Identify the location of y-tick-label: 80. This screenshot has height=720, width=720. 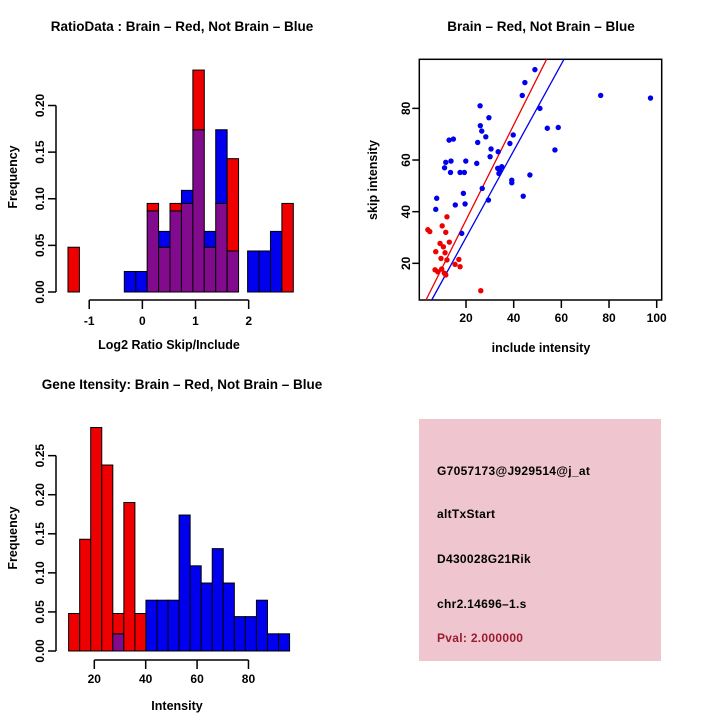
(406, 108).